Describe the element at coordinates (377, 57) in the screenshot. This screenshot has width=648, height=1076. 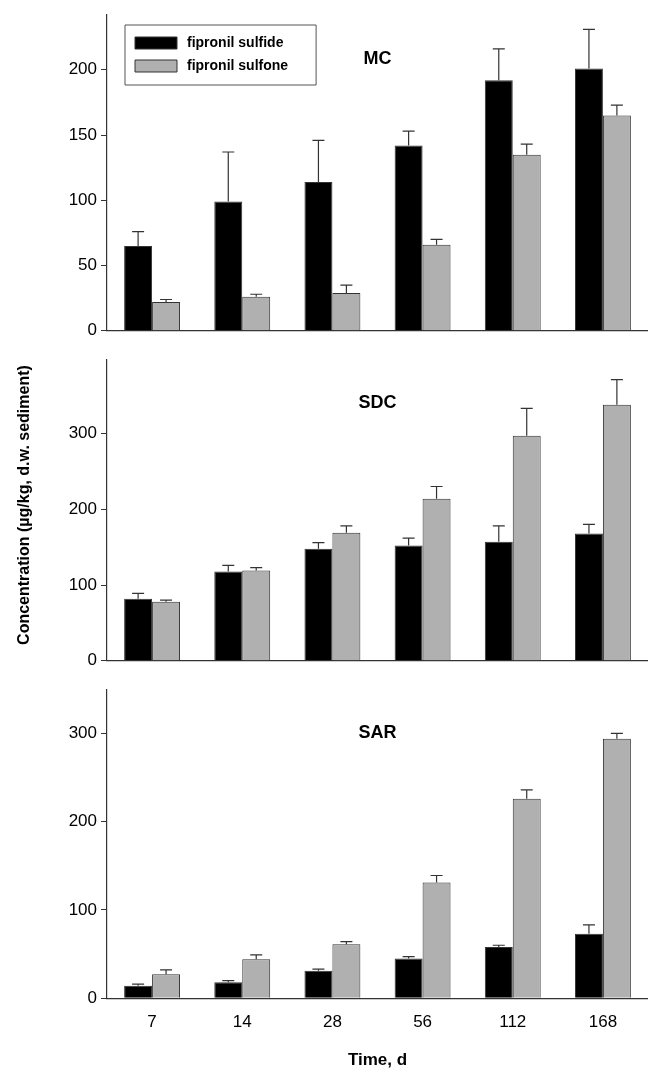
I see `text: MC` at that location.